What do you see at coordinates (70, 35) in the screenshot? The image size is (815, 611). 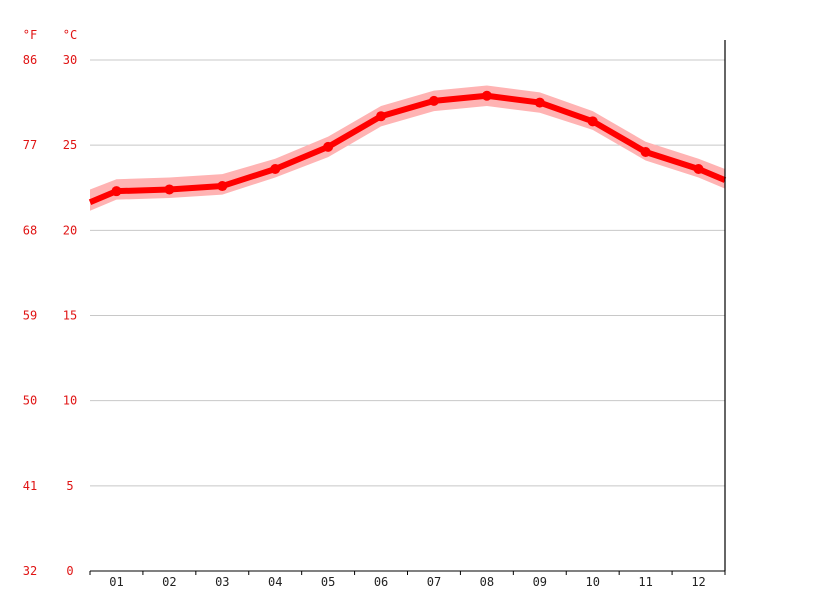 I see `celsius-unit-label: °C` at bounding box center [70, 35].